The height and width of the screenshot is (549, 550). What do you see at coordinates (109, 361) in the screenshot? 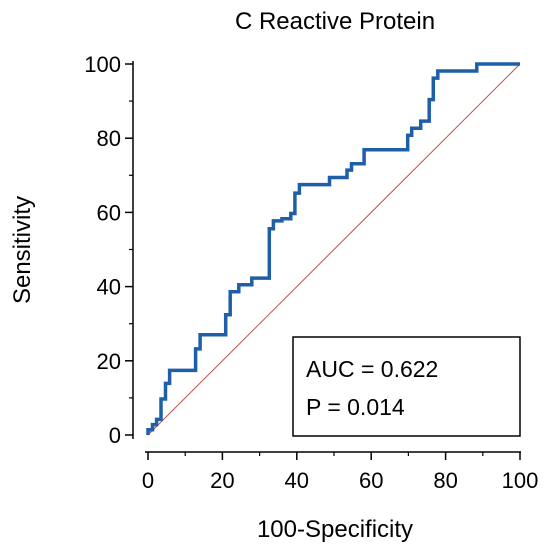
I see `y-tick-label: 20` at bounding box center [109, 361].